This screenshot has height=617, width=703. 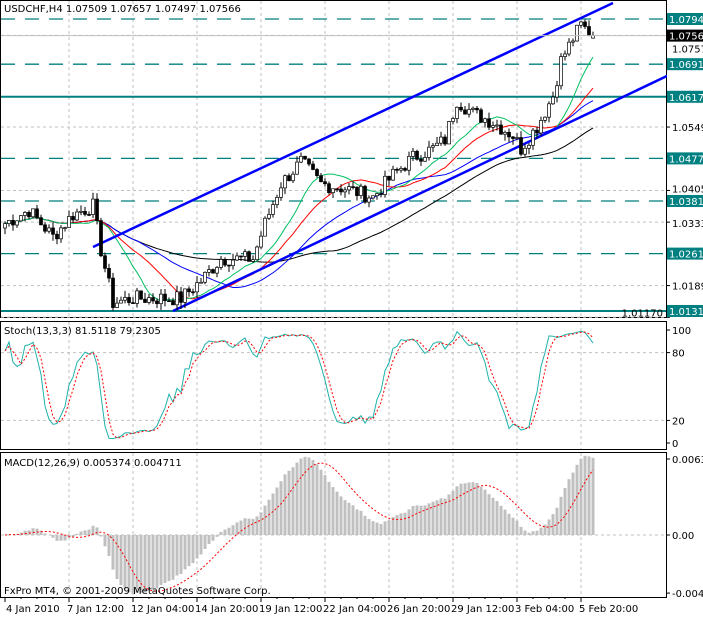 I want to click on time-tick-label: 4 Jan 2010, so click(x=33, y=609).